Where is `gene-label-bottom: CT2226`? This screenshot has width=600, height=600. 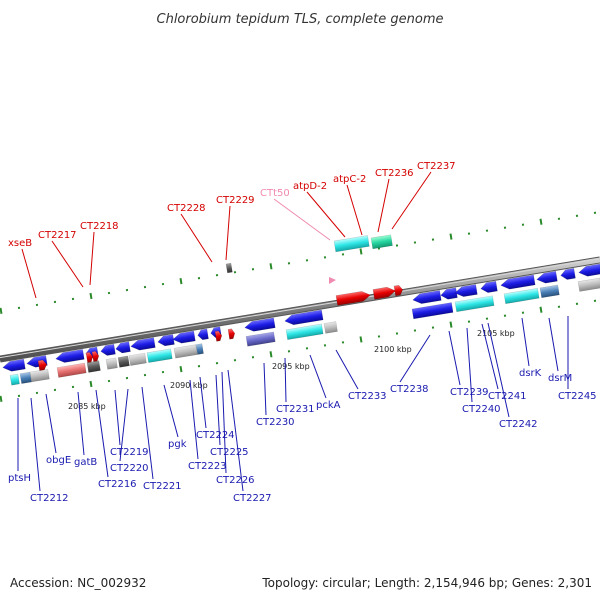 gene-label-bottom: CT2226 is located at coordinates (235, 428).